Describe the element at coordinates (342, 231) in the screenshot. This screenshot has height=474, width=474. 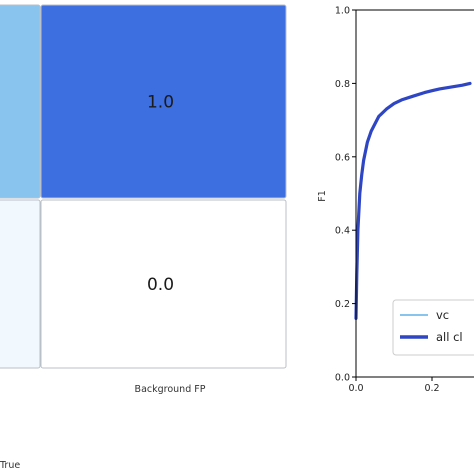
I see `y-tick-label: 0.4` at that location.